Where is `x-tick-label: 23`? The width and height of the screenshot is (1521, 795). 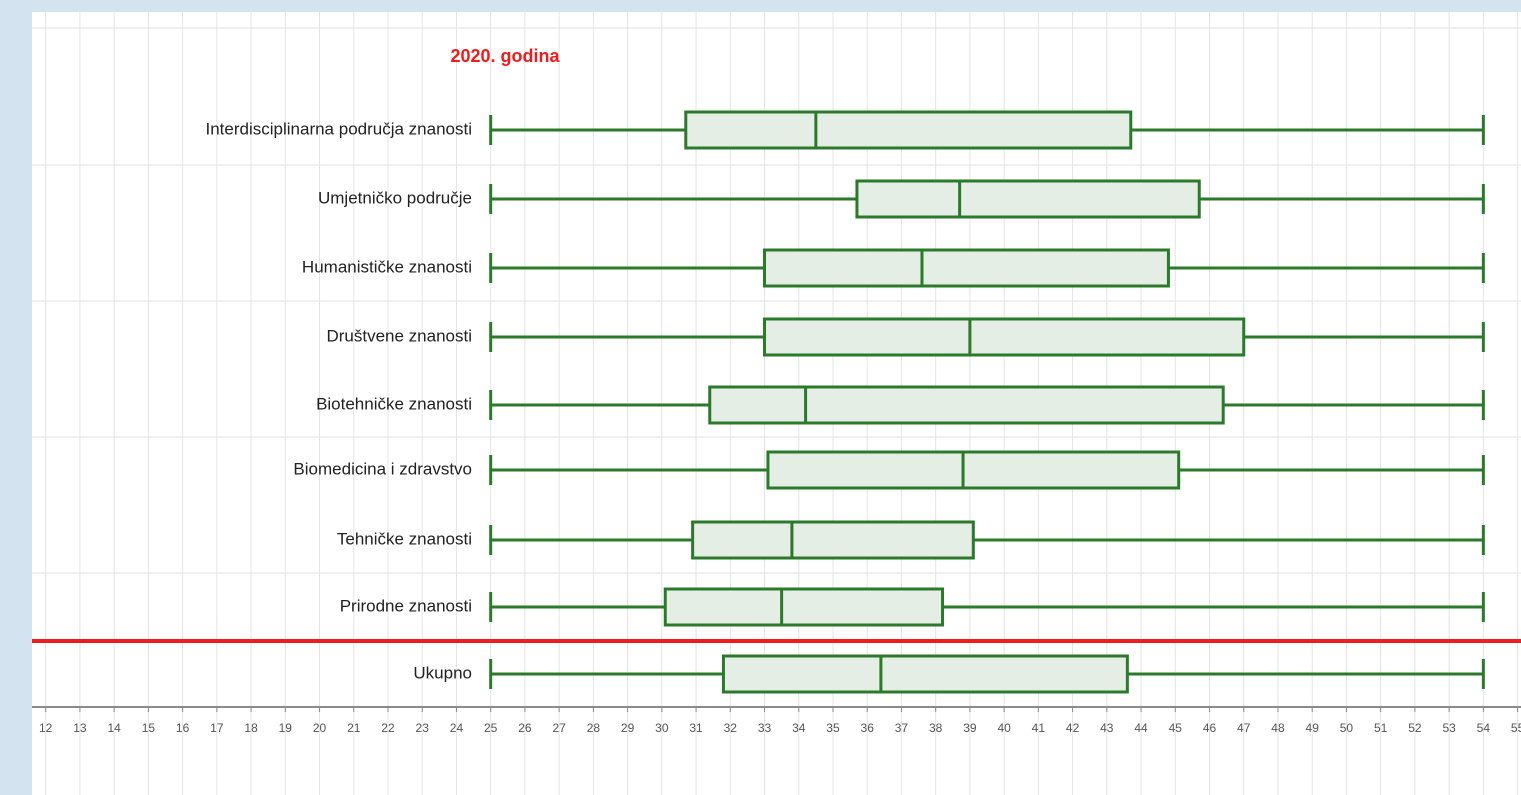 x-tick-label: 23 is located at coordinates (423, 728).